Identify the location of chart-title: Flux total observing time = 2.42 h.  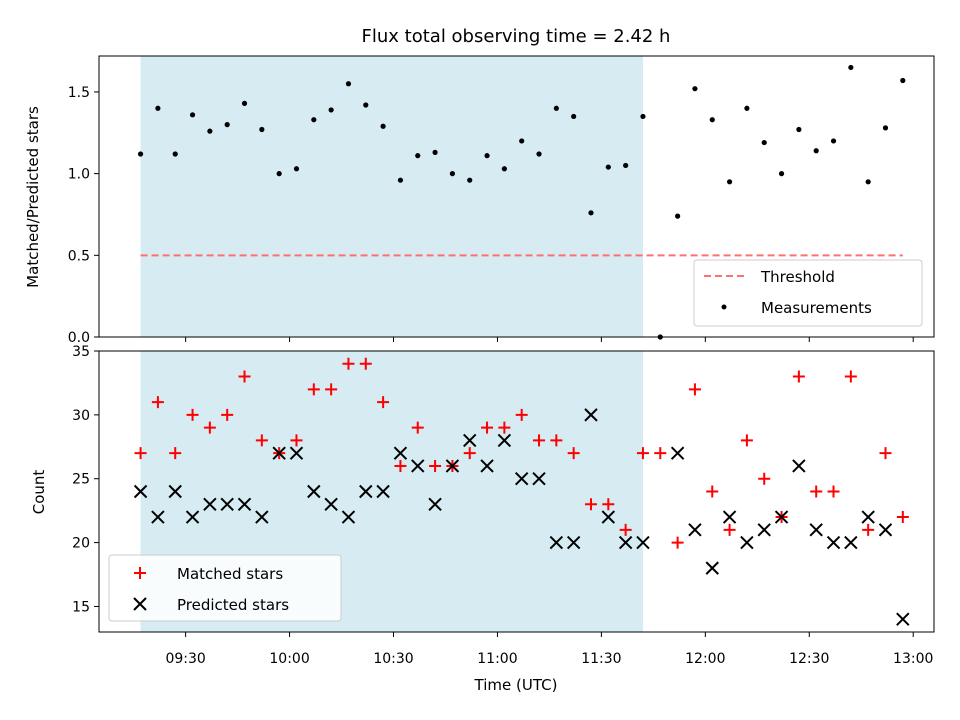
(516, 36).